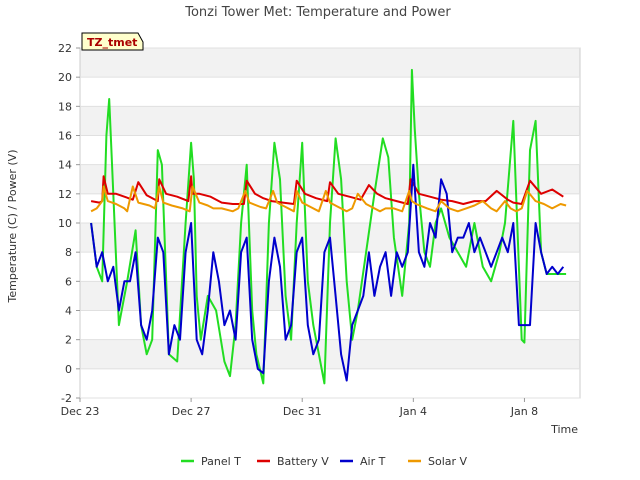 This screenshot has height=480, width=640. Describe the element at coordinates (303, 461) in the screenshot. I see `legend-label-battery-v: Battery V` at that location.